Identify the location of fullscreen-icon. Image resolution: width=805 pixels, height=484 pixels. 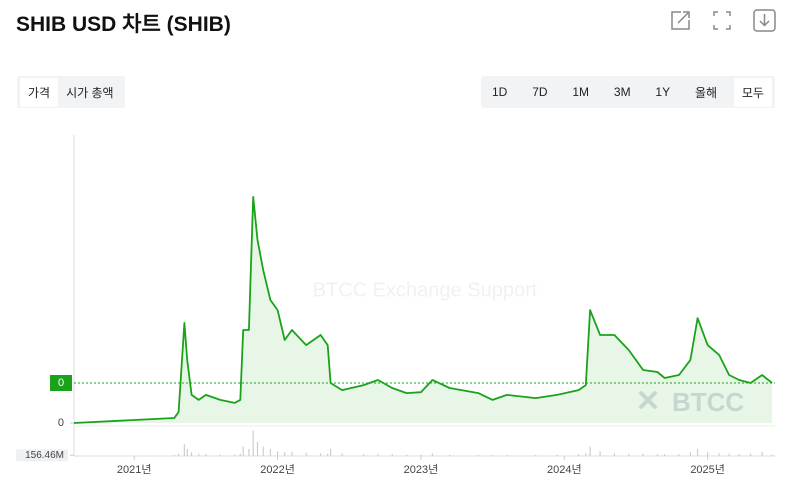
(722, 20).